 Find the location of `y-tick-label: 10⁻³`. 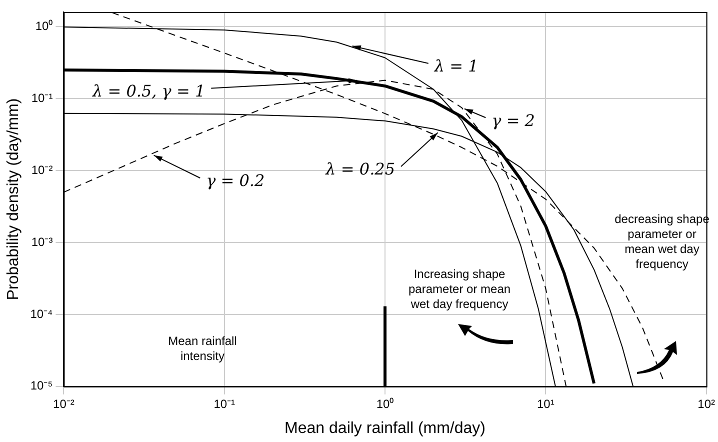

y-tick-label: 10⁻³ is located at coordinates (42, 241).